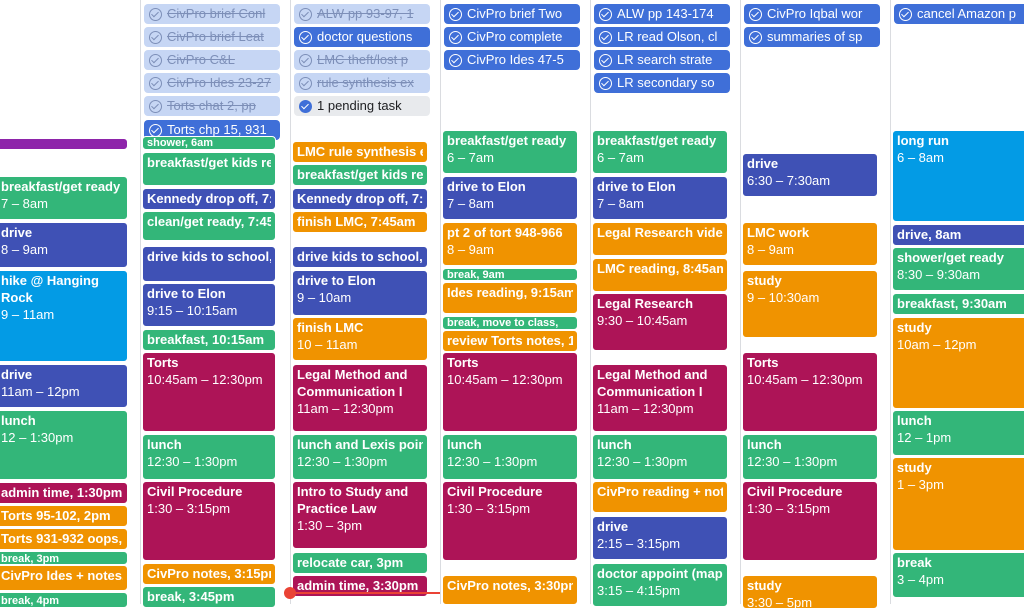  I want to click on event: break 3 – 4pm, so click(958, 575).